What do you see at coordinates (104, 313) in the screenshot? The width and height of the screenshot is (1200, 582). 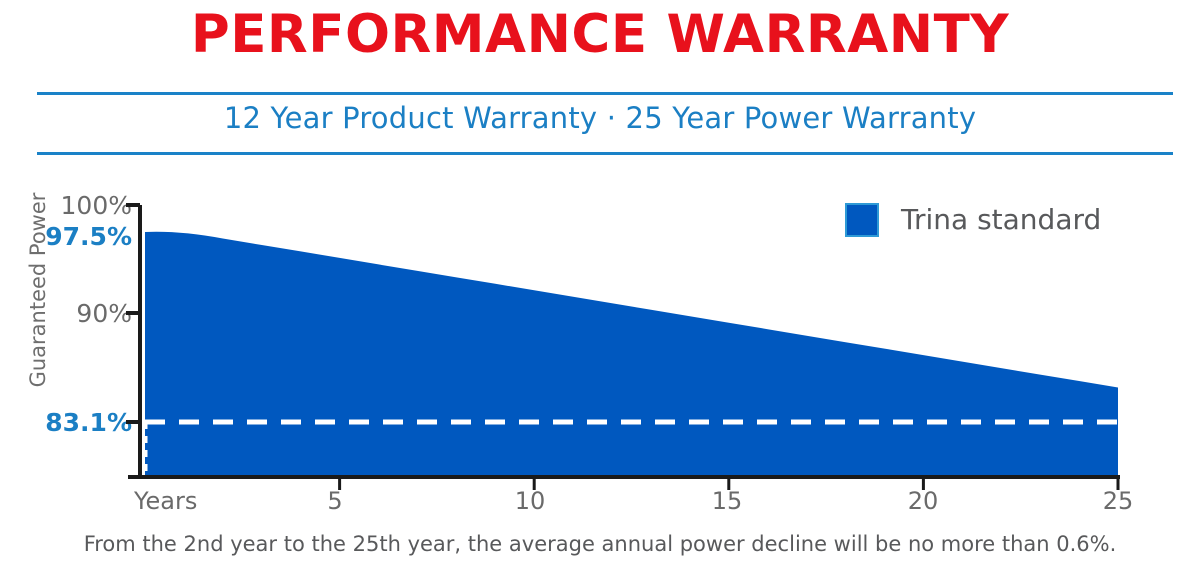 I see `y-tick-90: 90%` at bounding box center [104, 313].